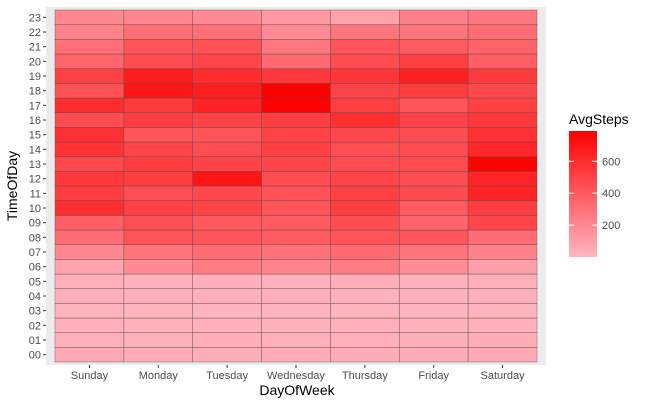 Image resolution: width=655 pixels, height=405 pixels. I want to click on y-tick-label: 19, so click(35, 77).